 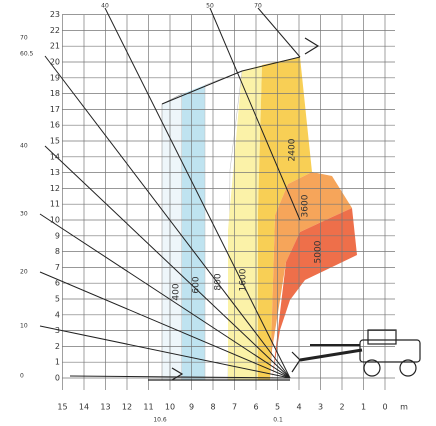 What do you see at coordinates (382, 337) in the screenshot?
I see `cab` at bounding box center [382, 337].